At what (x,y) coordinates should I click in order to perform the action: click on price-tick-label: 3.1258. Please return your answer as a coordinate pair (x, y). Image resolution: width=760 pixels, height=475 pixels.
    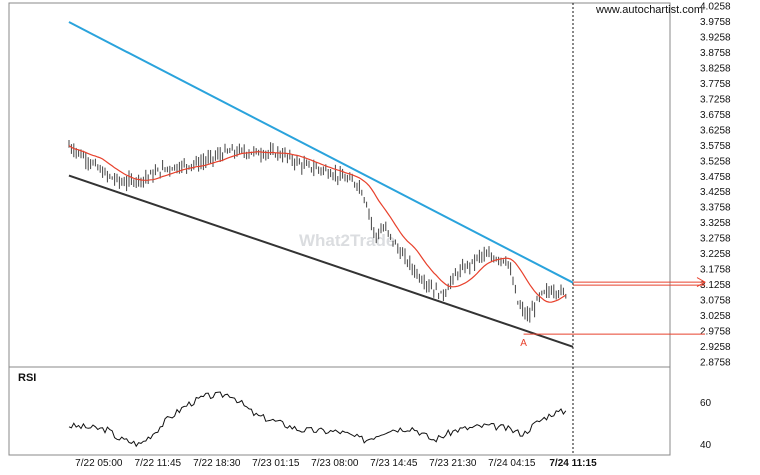
    Looking at the image, I should click on (715, 285).